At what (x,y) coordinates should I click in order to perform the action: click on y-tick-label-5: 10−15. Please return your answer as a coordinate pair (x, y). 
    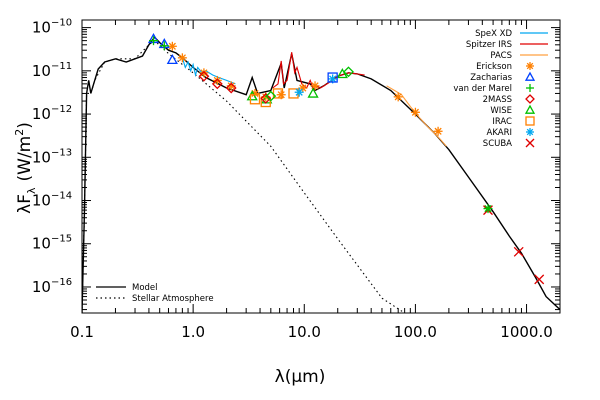
    Looking at the image, I should click on (52, 243).